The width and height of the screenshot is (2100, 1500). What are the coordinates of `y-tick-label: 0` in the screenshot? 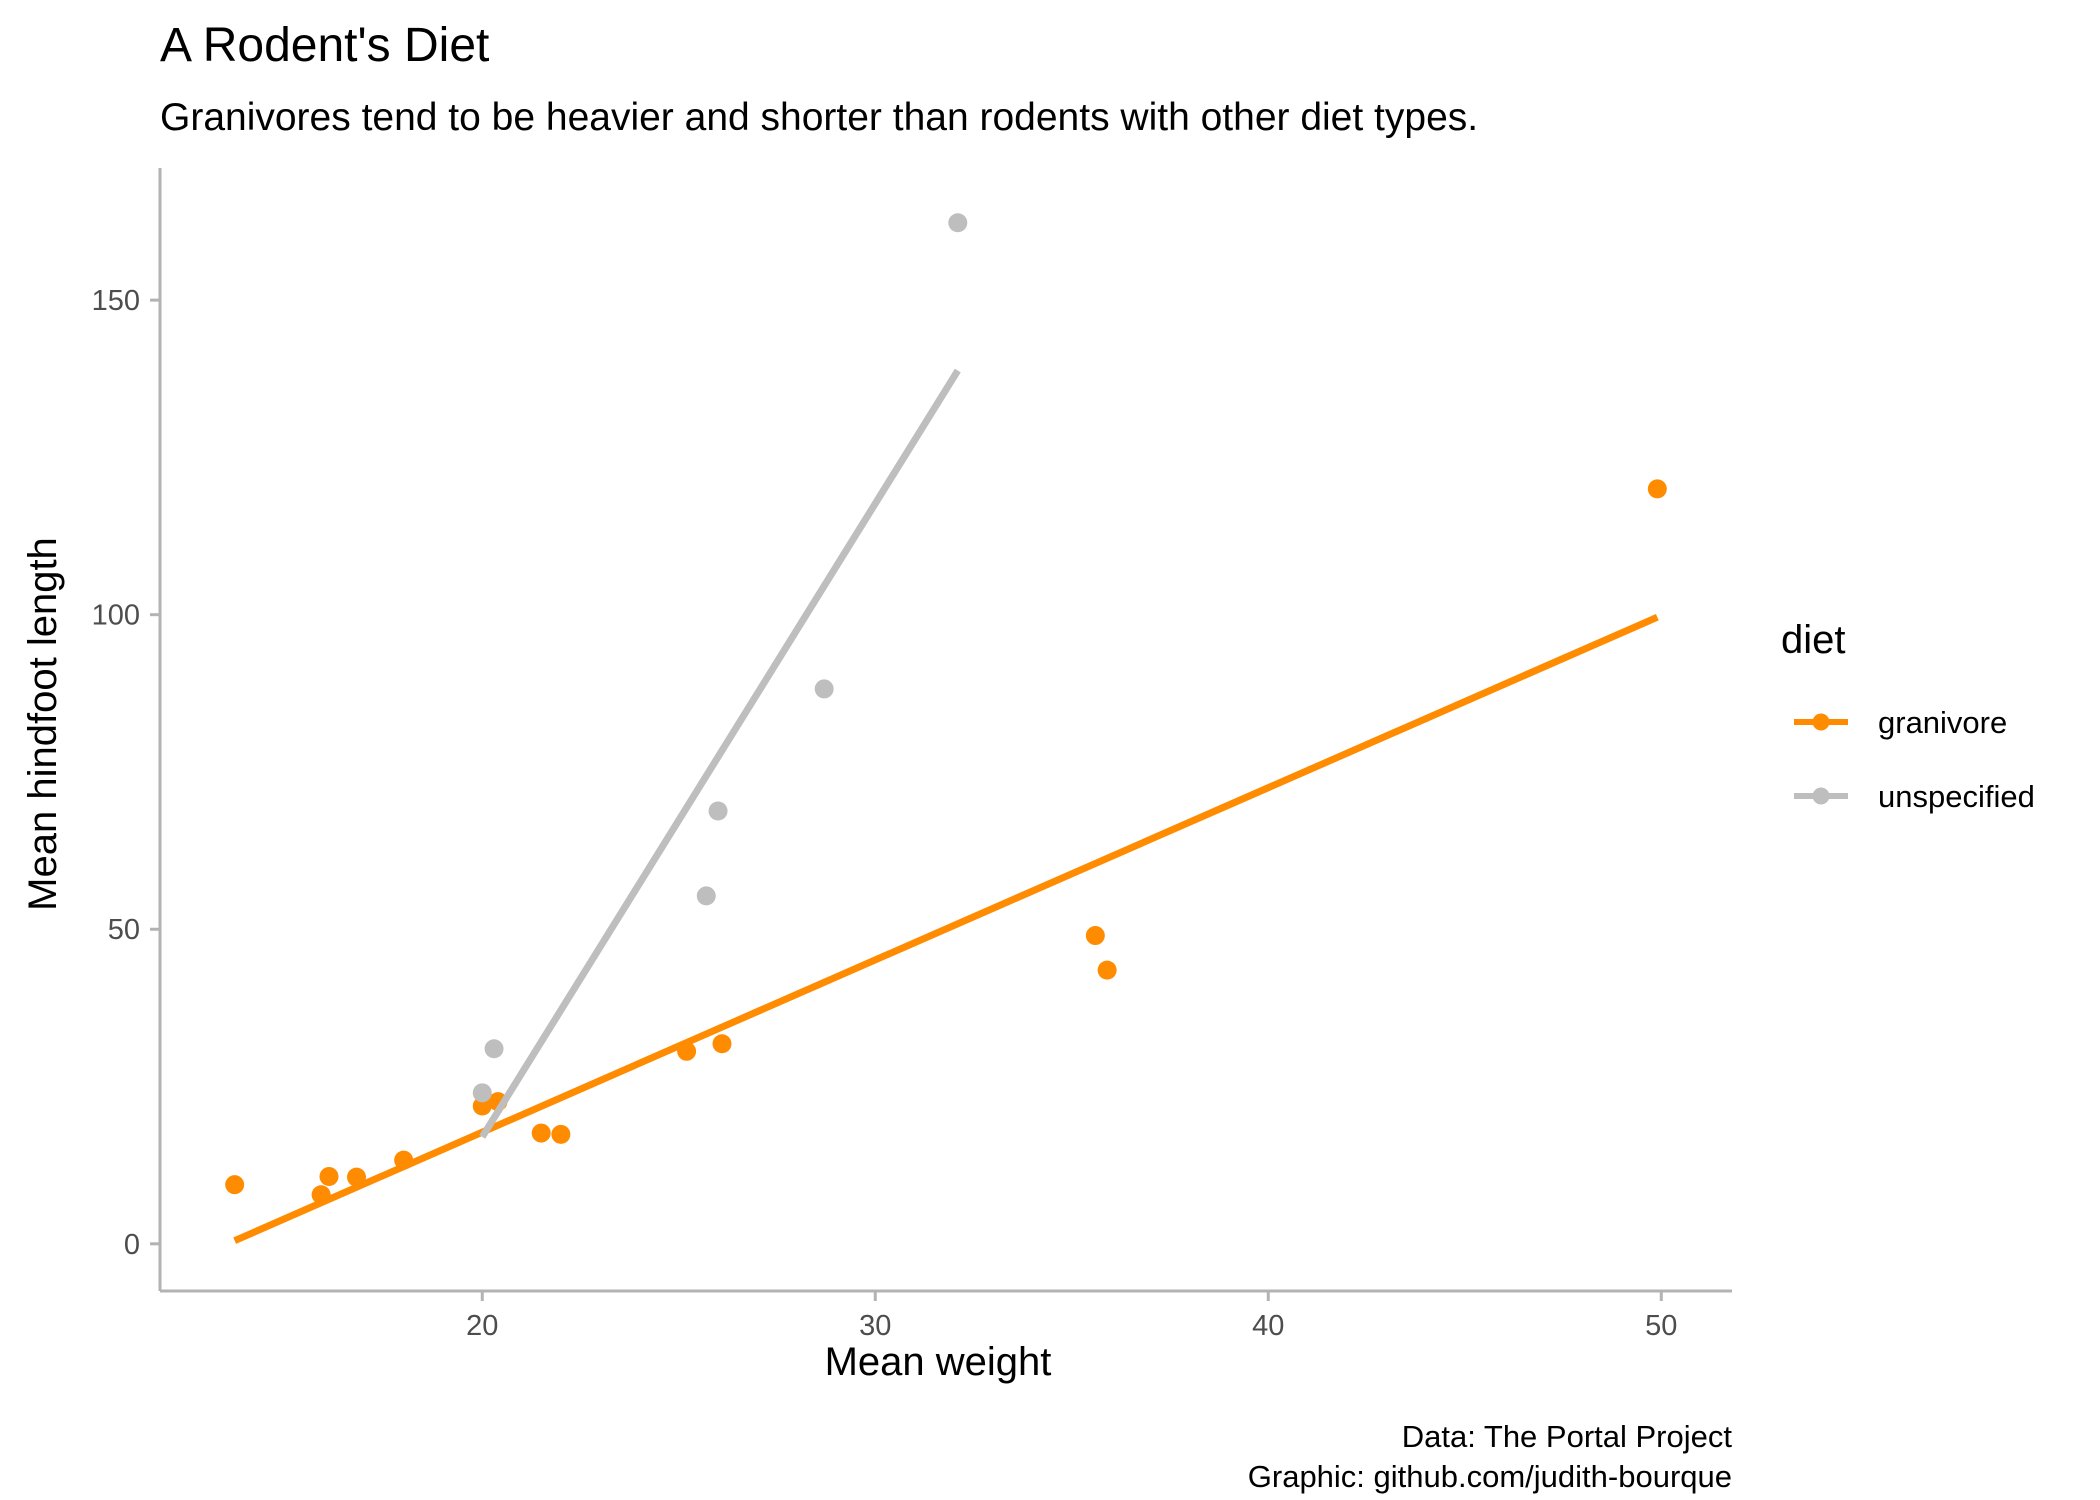 It's located at (132, 1245).